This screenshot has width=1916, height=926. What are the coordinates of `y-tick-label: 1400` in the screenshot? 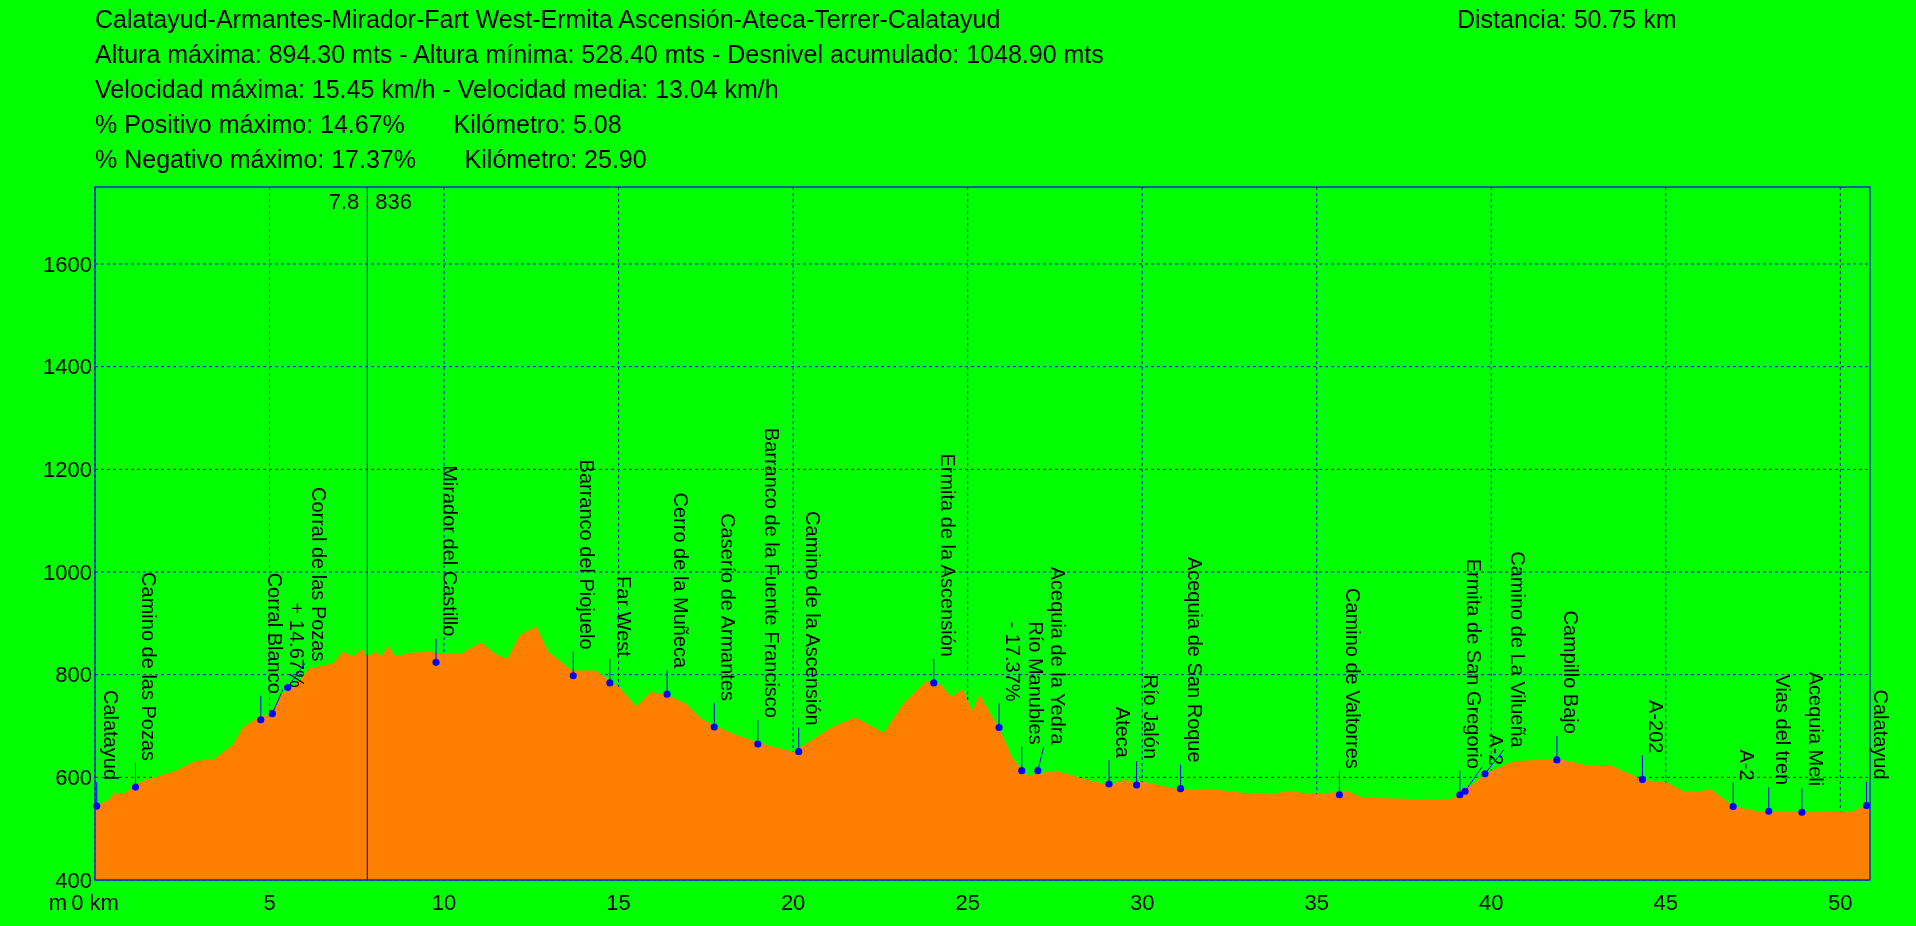 It's located at (67, 367).